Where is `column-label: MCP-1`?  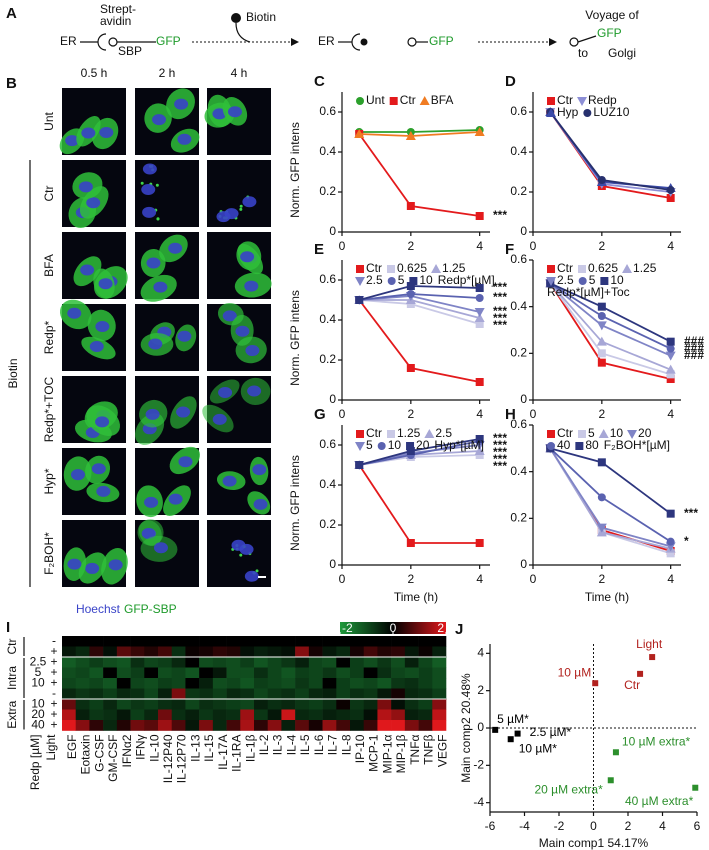 column-label: MCP-1 is located at coordinates (374, 753).